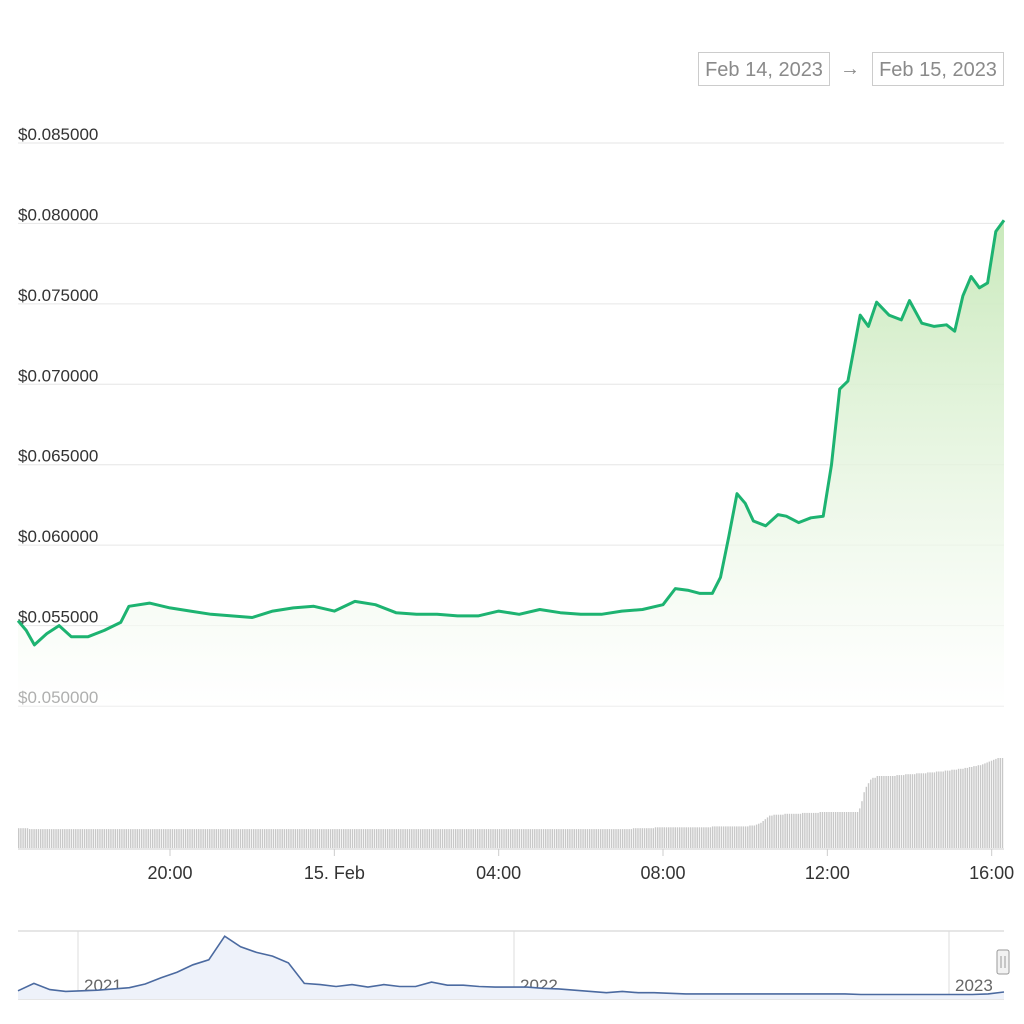 Image resolution: width=1024 pixels, height=1024 pixels. What do you see at coordinates (1003, 962) in the screenshot?
I see `navigator-handle` at bounding box center [1003, 962].